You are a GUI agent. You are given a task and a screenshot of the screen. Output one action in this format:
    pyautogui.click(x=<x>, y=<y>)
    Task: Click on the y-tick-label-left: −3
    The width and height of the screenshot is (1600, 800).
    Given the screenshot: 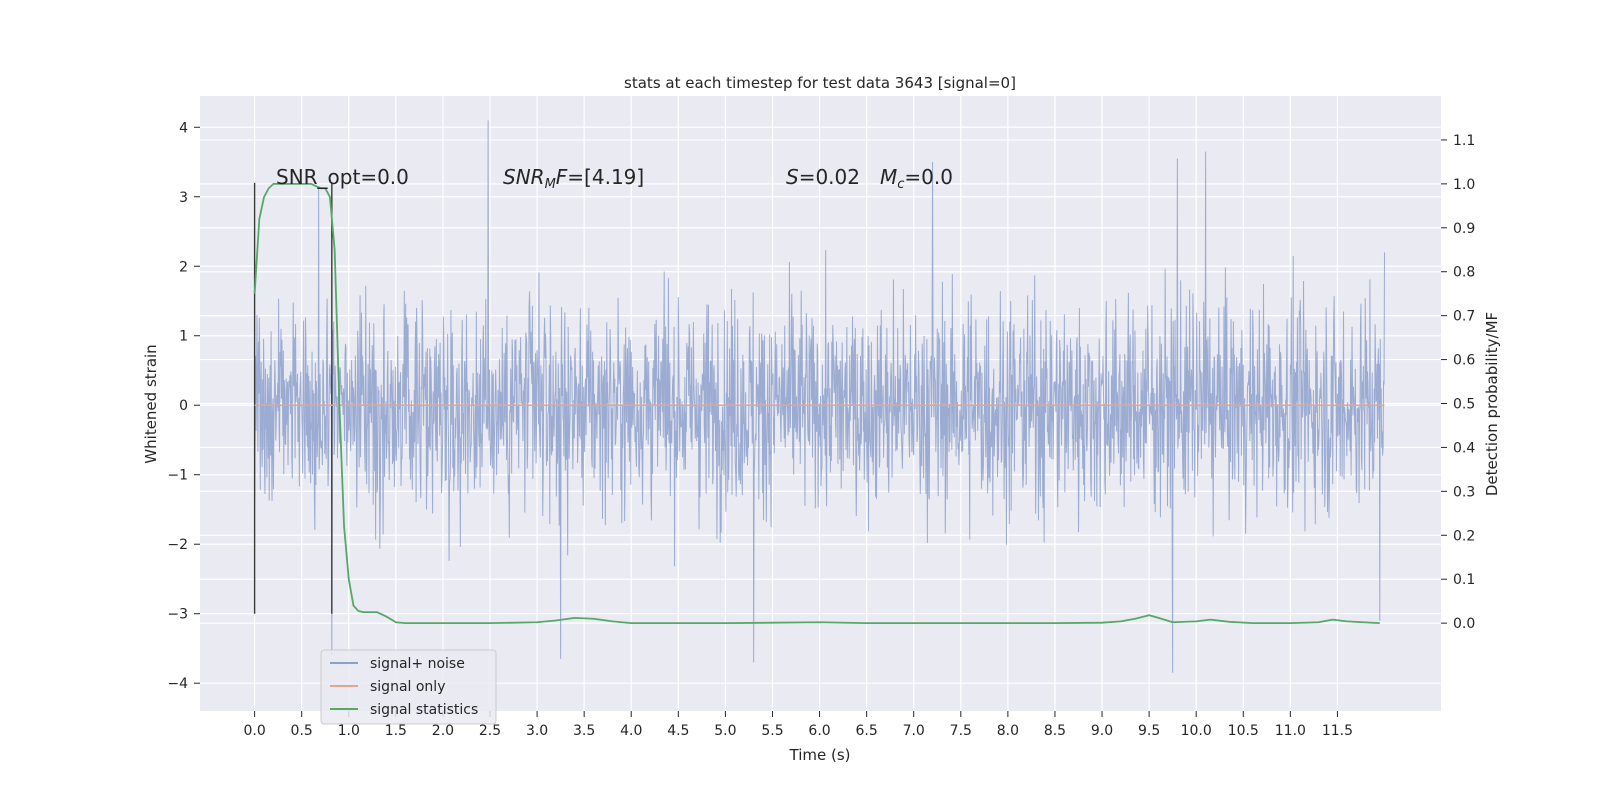 What is the action you would take?
    pyautogui.click(x=177, y=615)
    